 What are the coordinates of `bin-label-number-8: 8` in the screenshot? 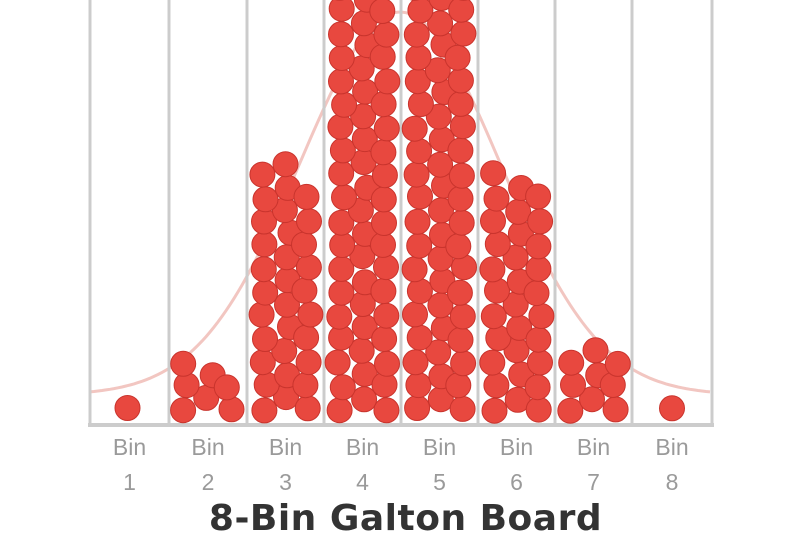 It's located at (672, 482).